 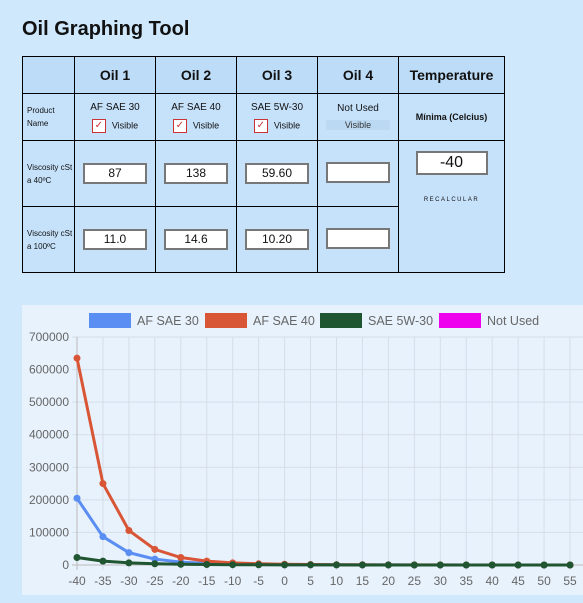 I want to click on column-header: Oil 2, so click(x=196, y=75).